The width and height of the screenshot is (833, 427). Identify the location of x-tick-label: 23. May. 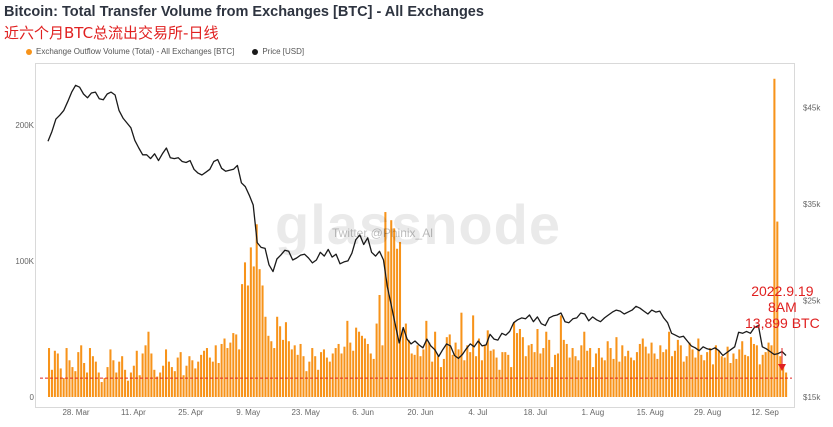
(305, 412).